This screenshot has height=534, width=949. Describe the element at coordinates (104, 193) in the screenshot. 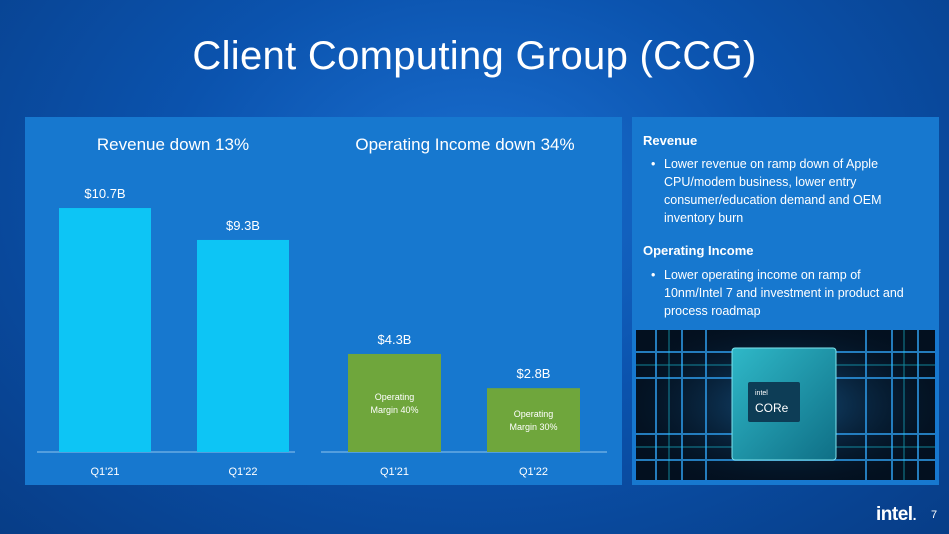

I see `data-label: $10.7B` at that location.